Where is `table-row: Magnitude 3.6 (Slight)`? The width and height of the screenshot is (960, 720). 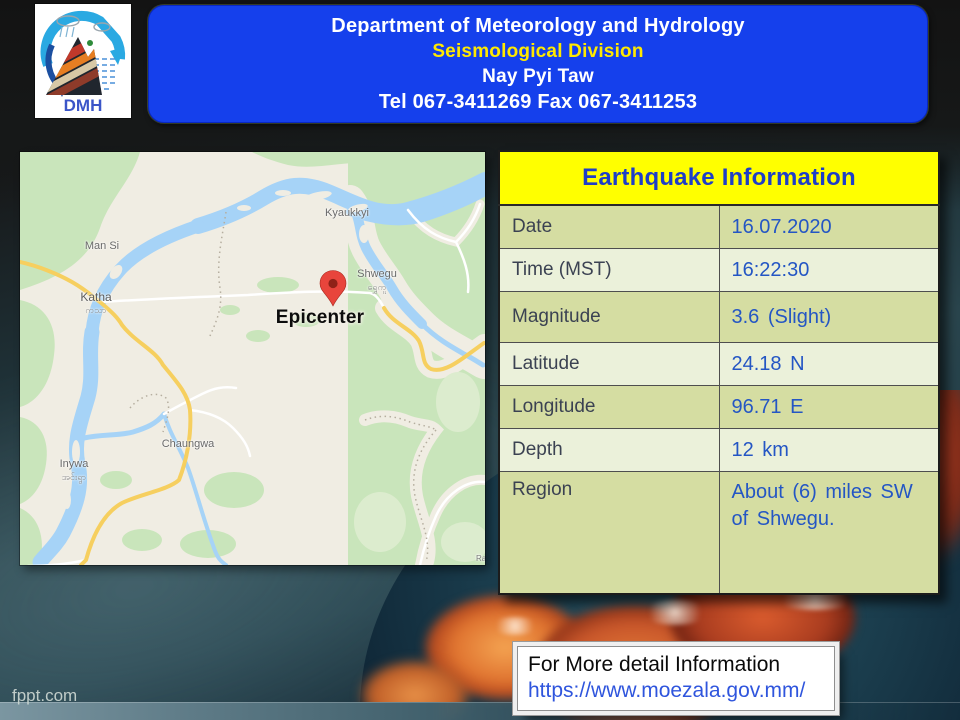 table-row: Magnitude 3.6 (Slight) is located at coordinates (719, 317).